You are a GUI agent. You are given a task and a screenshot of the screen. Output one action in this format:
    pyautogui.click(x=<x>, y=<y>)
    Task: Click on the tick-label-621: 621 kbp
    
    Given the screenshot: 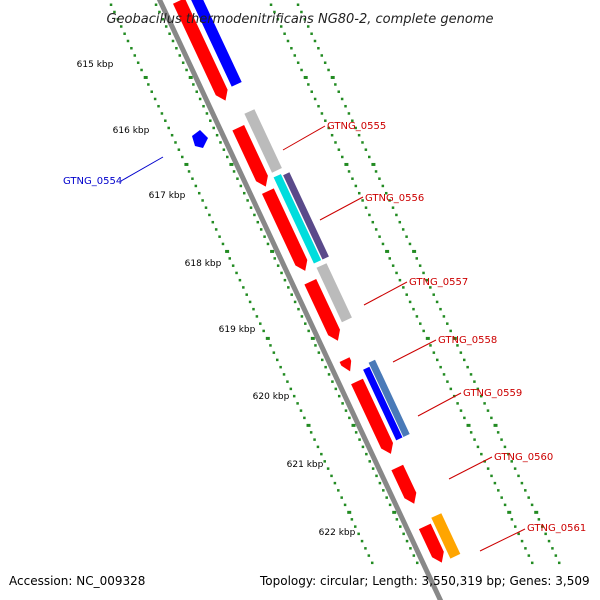 What is the action you would take?
    pyautogui.click(x=305, y=465)
    